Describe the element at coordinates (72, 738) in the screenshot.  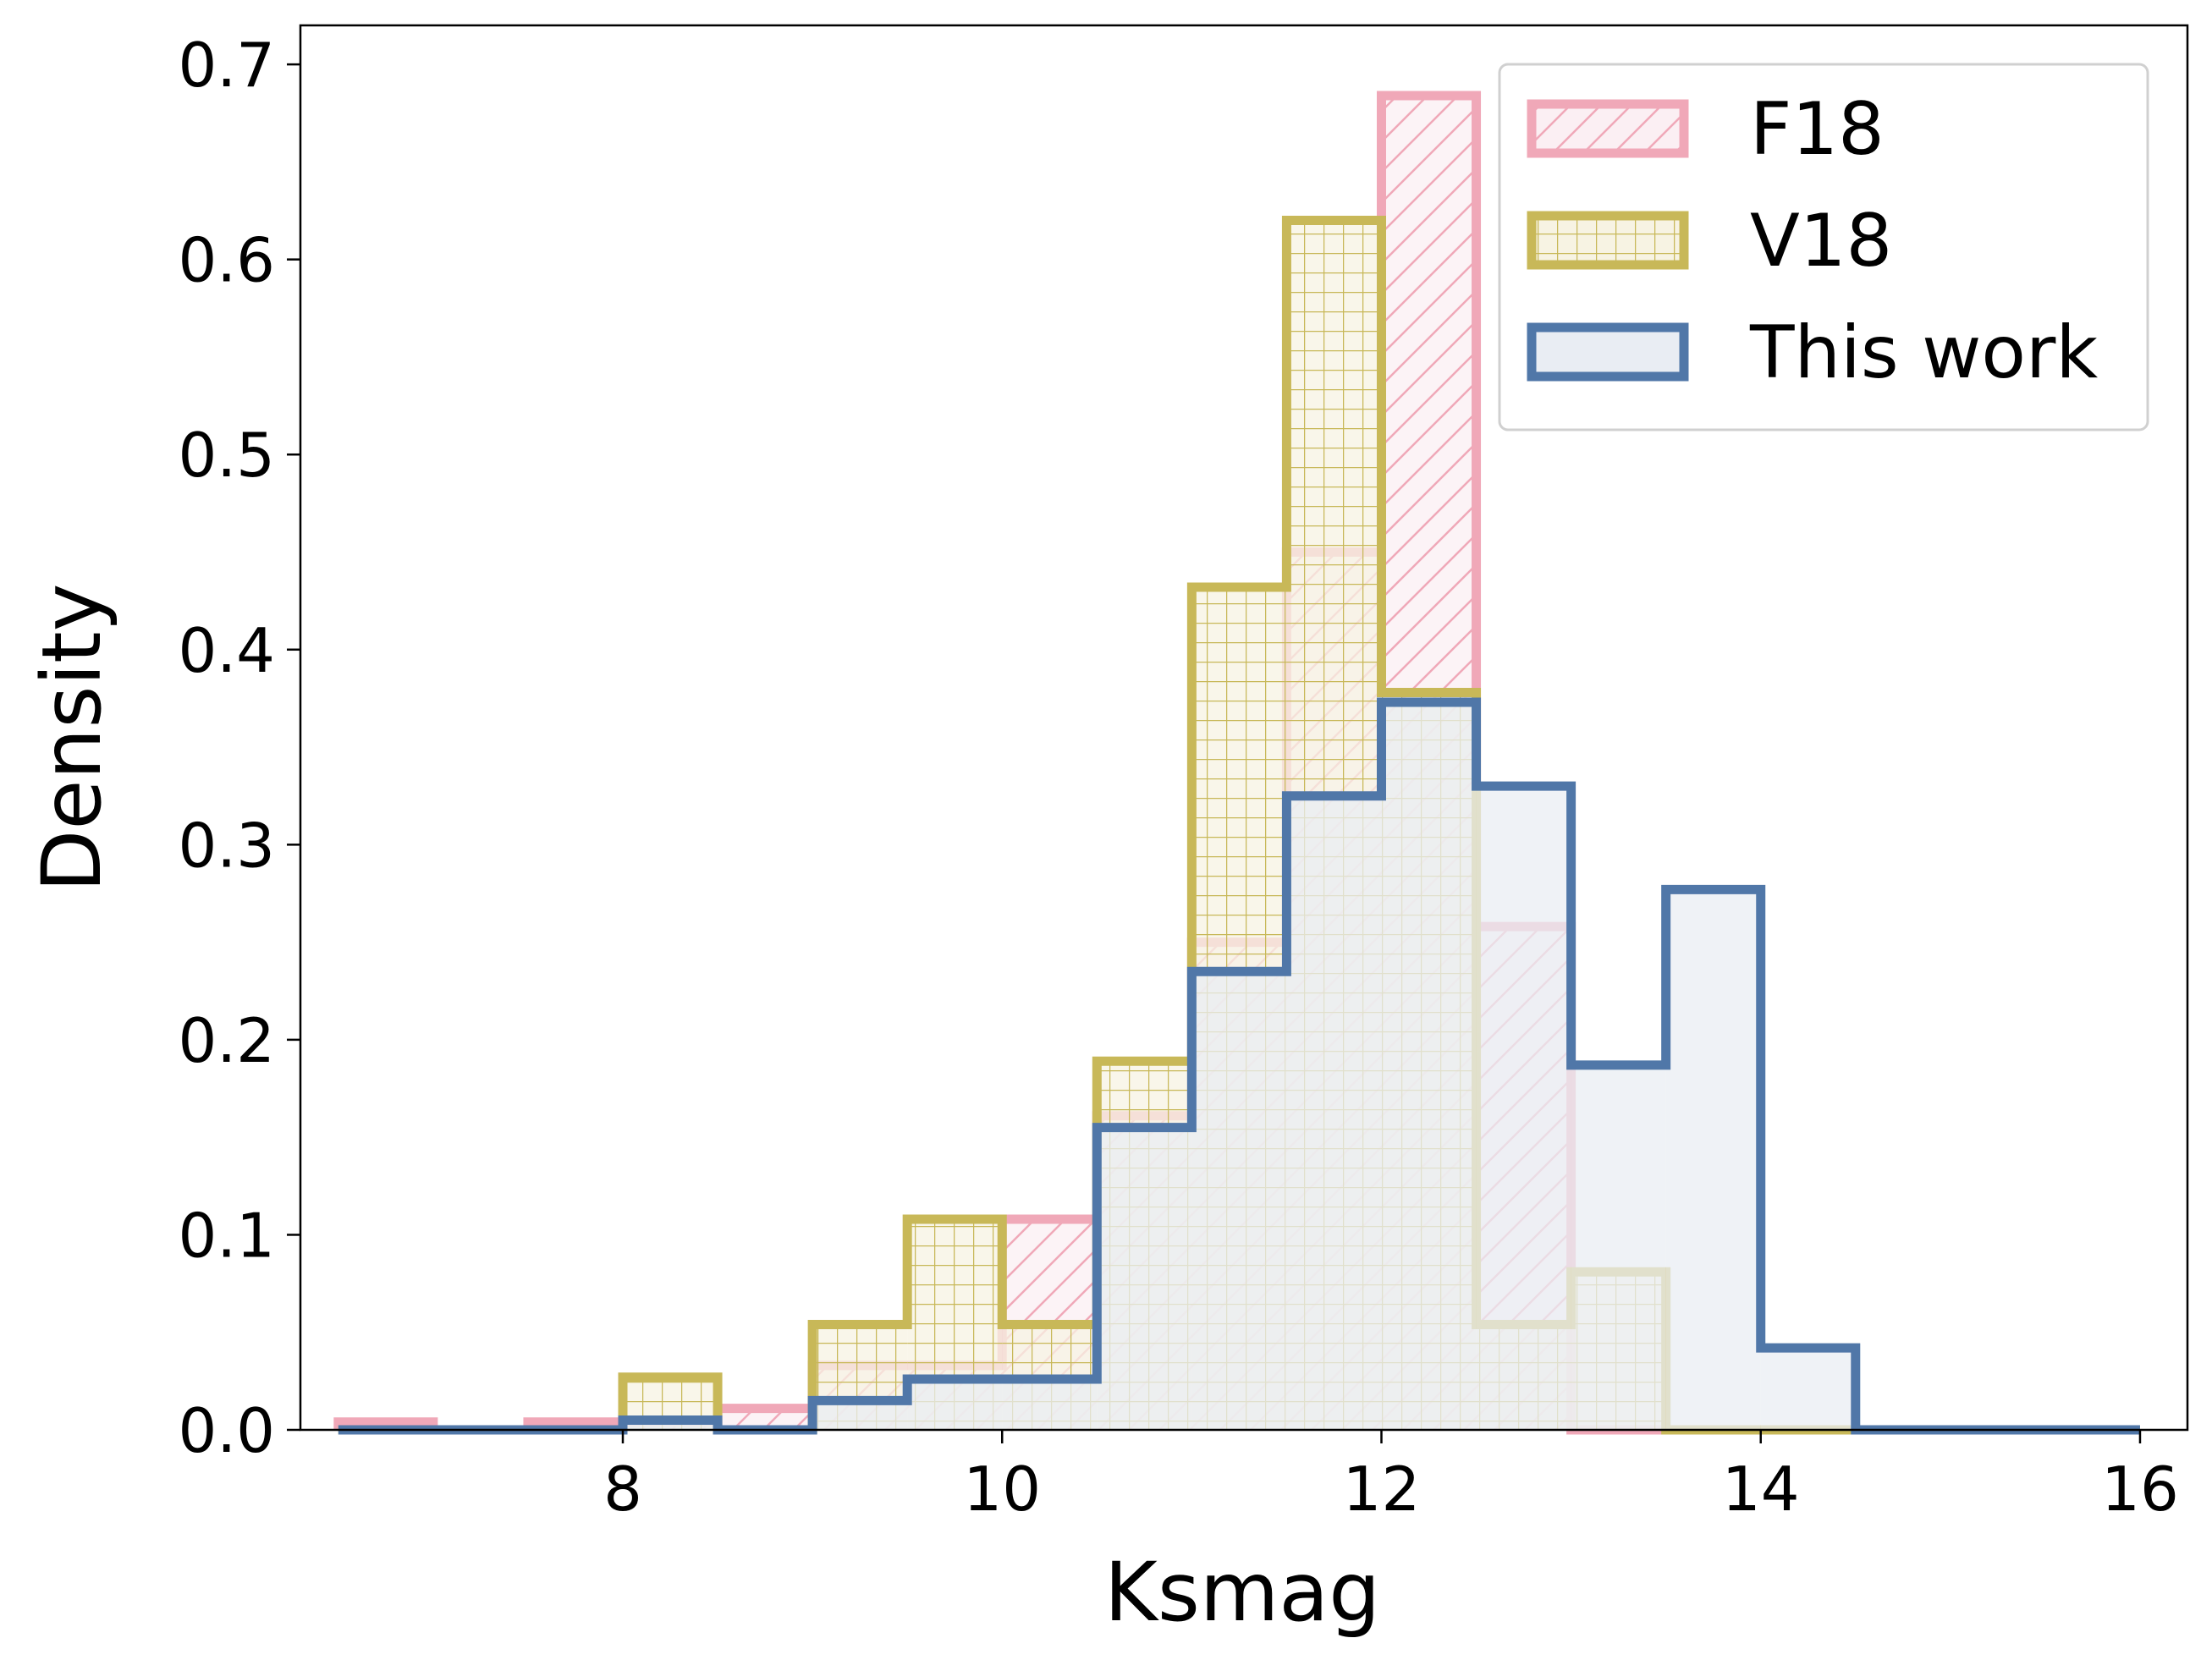
I see `y-axis-label: Density` at that location.